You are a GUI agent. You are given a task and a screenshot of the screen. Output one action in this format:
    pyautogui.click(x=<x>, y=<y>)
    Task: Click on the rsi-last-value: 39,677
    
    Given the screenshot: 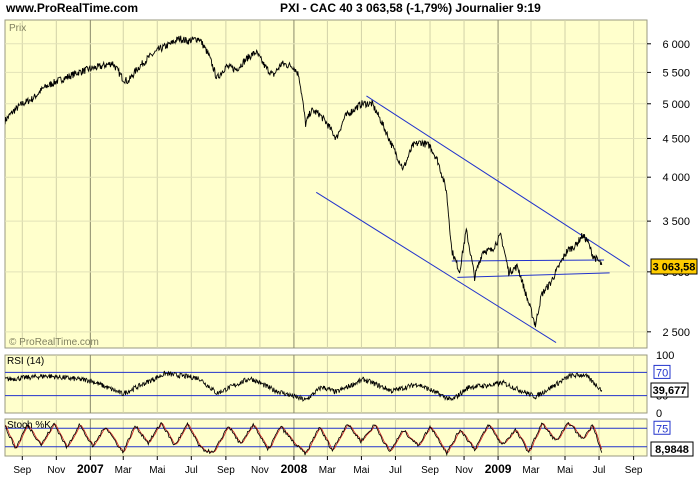 What is the action you would take?
    pyautogui.click(x=670, y=391)
    